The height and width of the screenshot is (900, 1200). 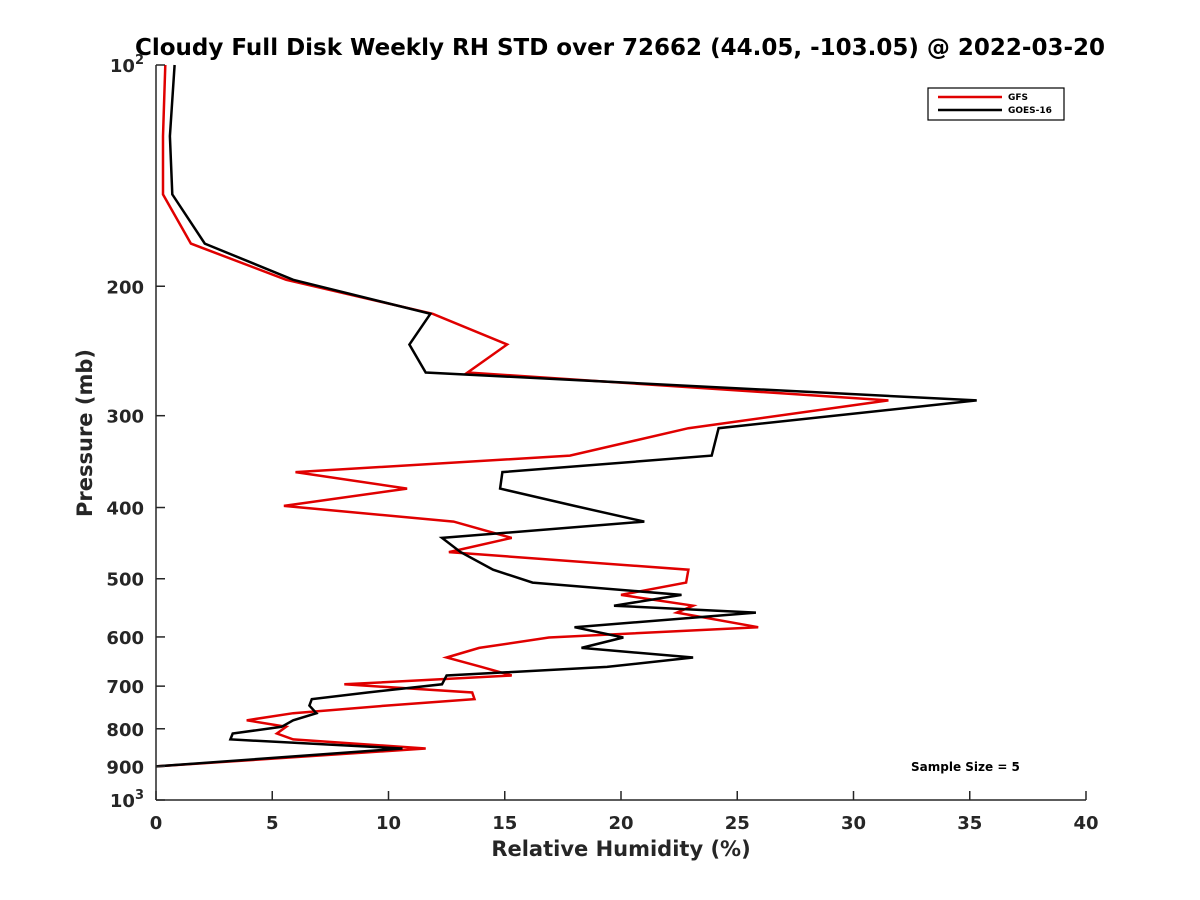 I want to click on y-tick-label: 500, so click(x=125, y=580).